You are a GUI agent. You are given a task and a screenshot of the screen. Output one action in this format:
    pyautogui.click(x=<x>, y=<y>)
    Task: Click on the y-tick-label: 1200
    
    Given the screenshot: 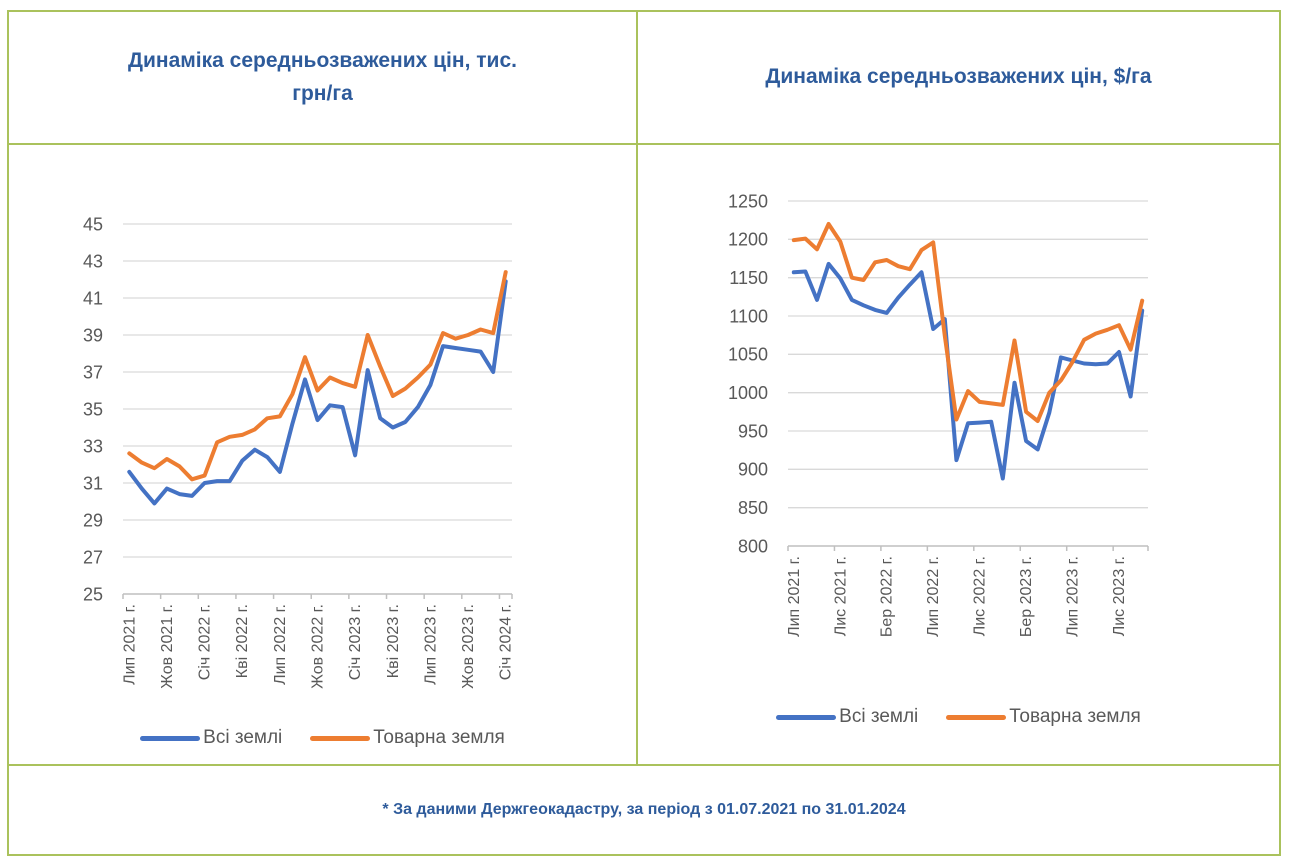 What is the action you would take?
    pyautogui.click(x=748, y=240)
    